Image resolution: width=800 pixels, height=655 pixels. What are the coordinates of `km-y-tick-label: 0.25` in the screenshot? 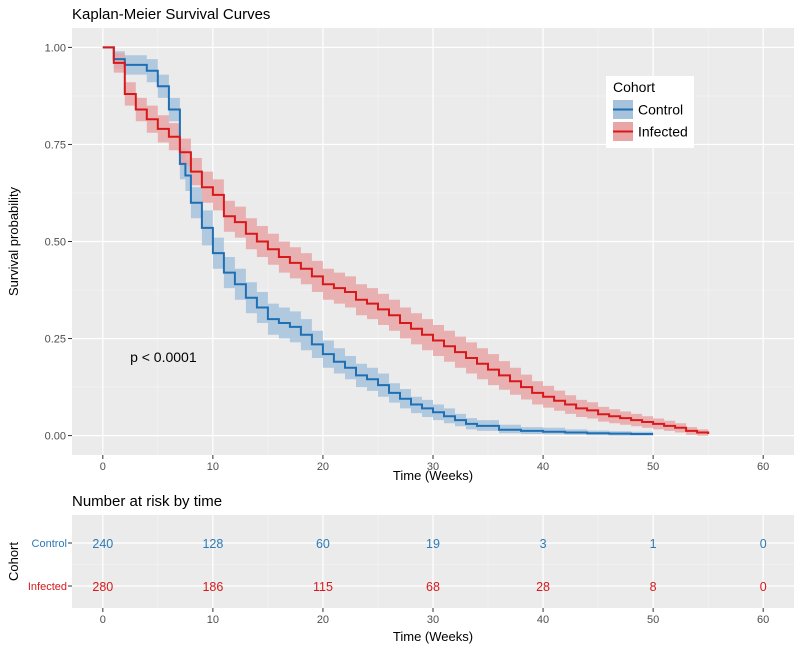 It's located at (55, 340).